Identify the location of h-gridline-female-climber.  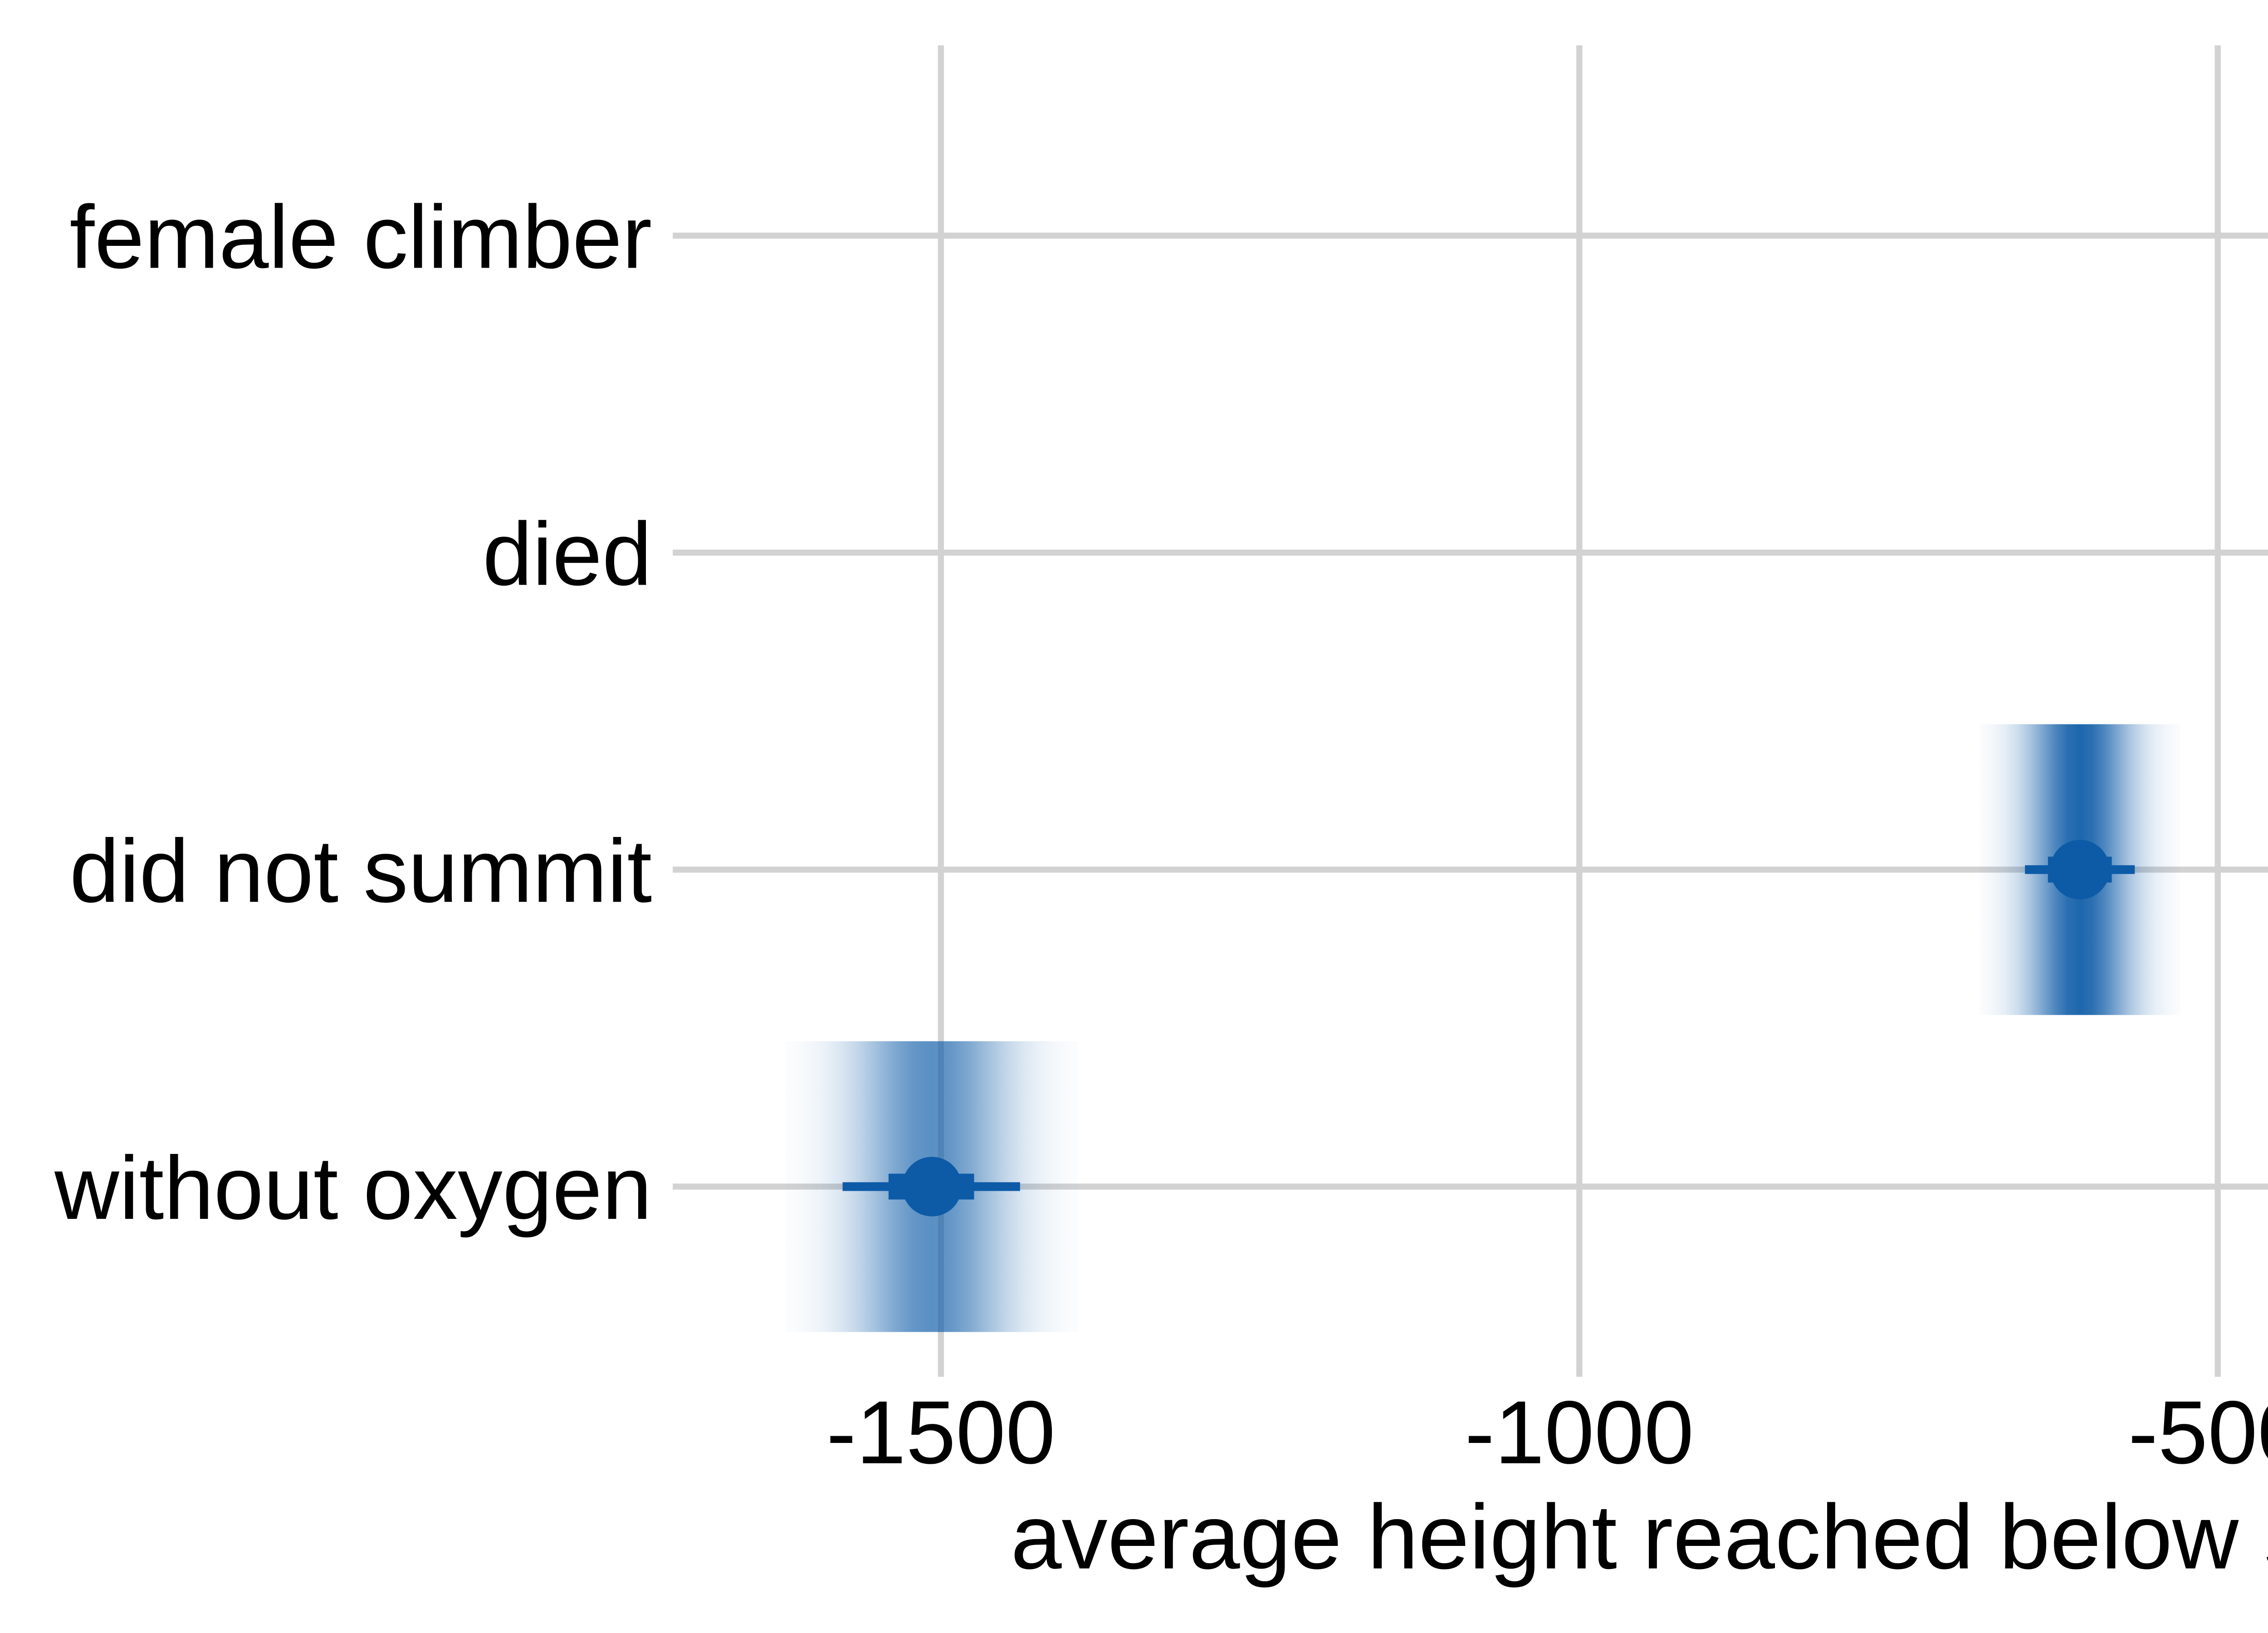
(1471, 236).